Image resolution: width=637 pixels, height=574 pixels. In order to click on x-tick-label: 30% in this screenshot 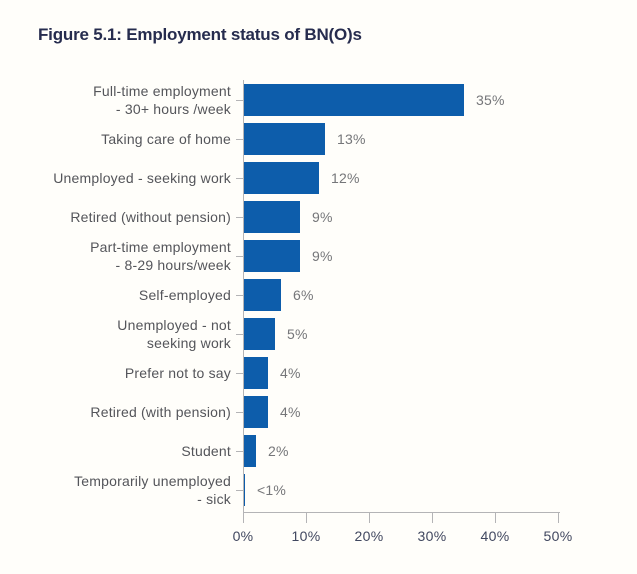, I will do `click(432, 536)`.